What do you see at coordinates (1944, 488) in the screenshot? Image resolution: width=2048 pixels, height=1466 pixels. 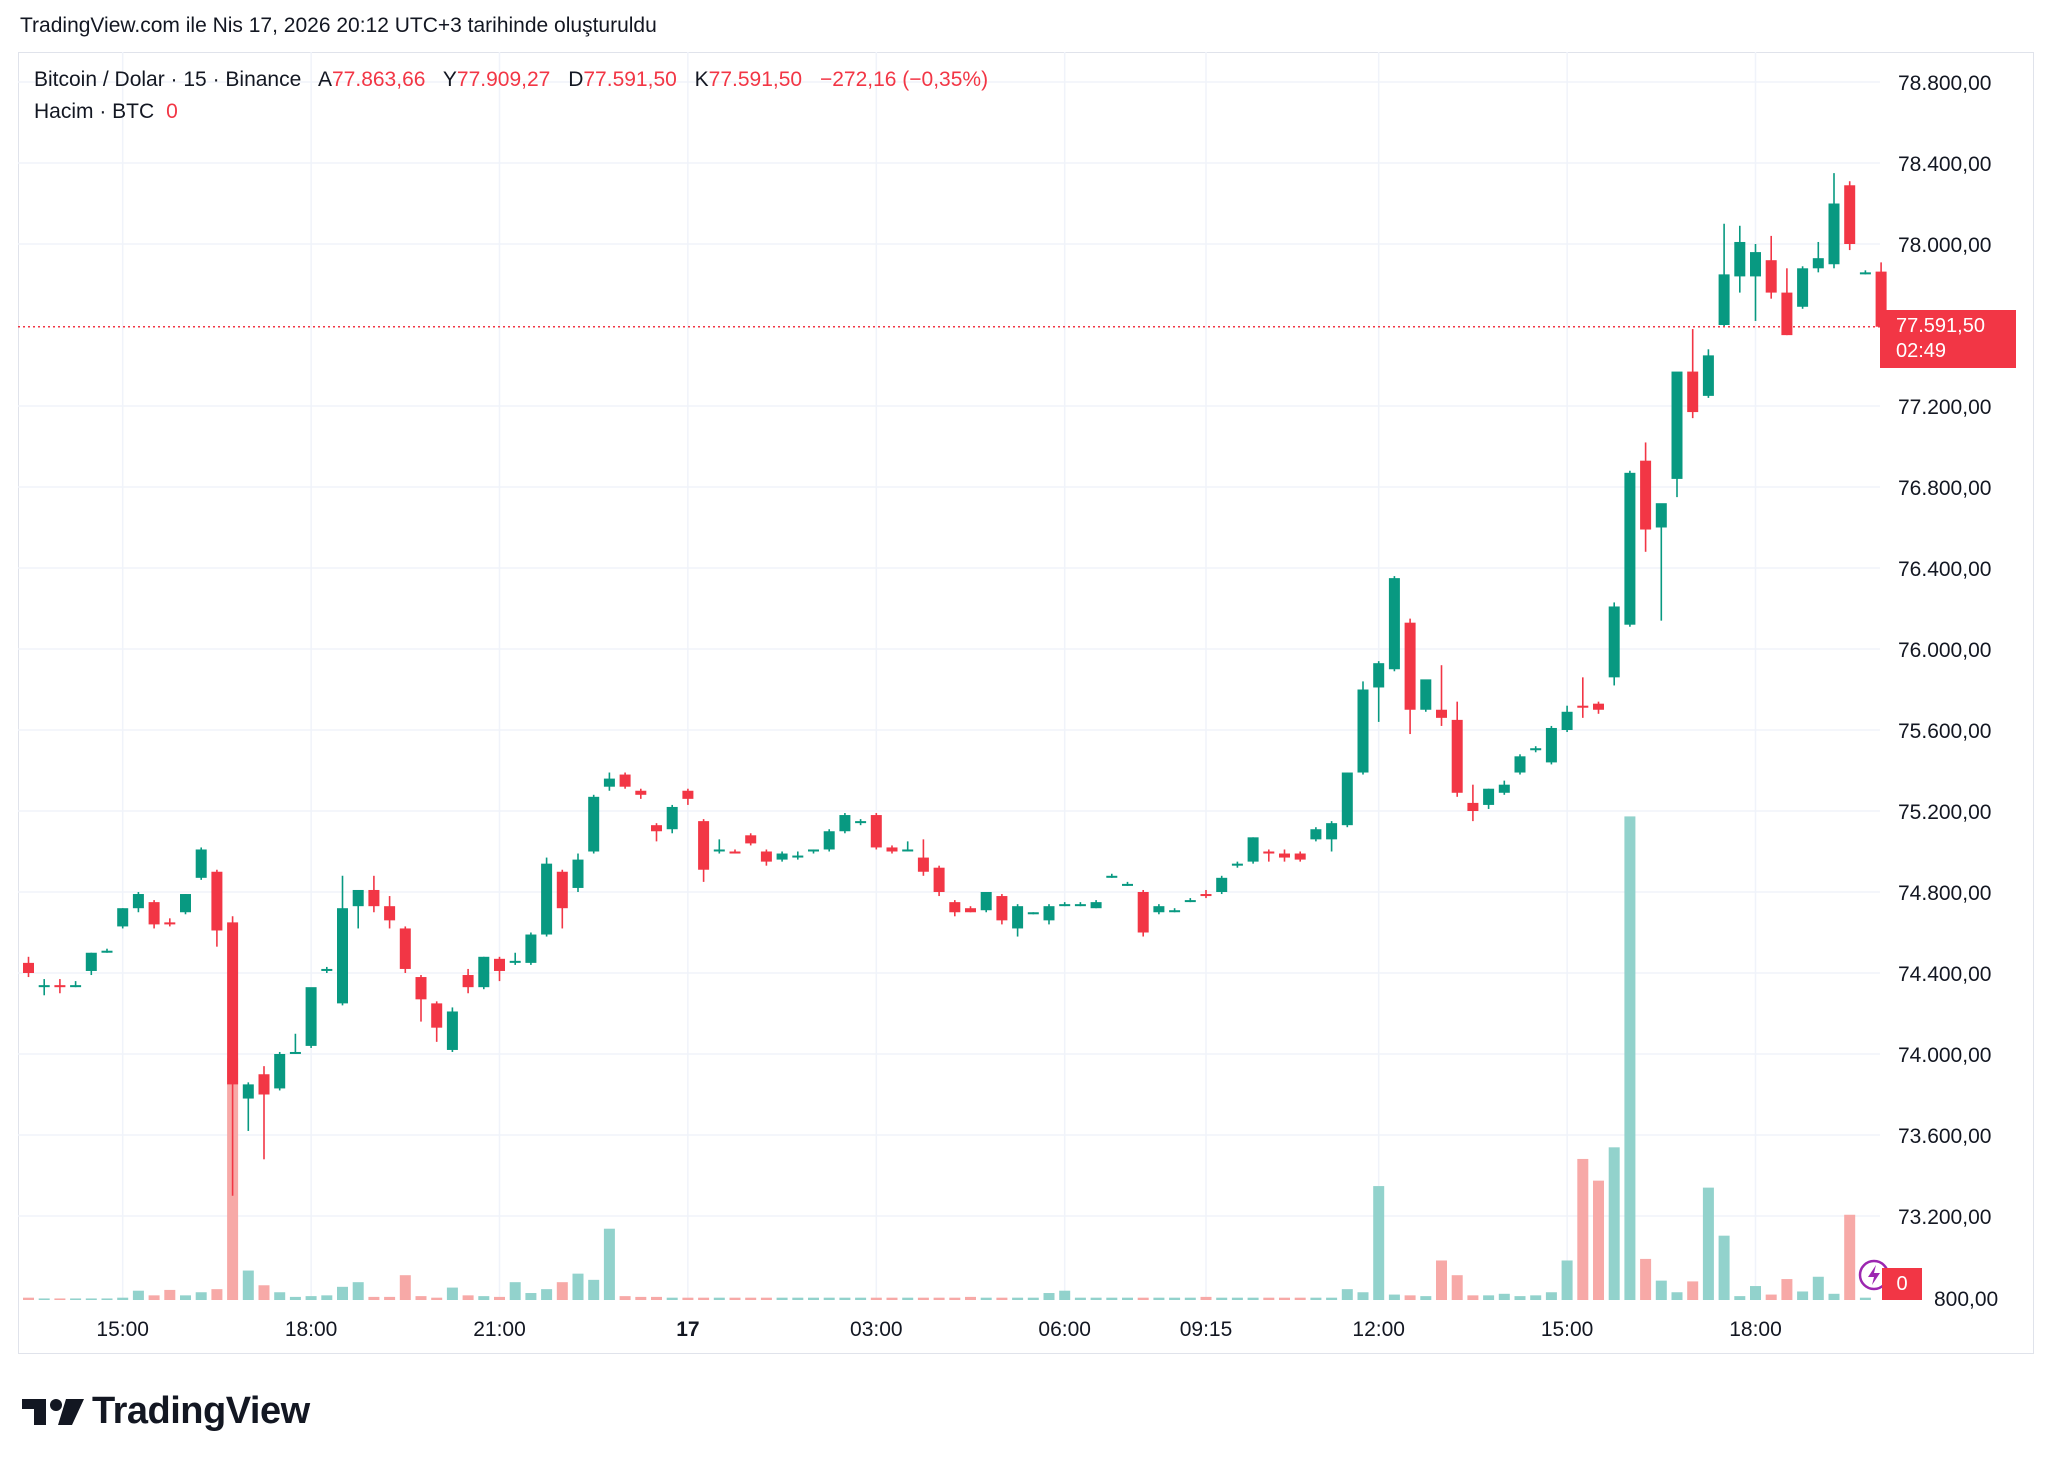 I see `price-tick-label: 76.800,00` at bounding box center [1944, 488].